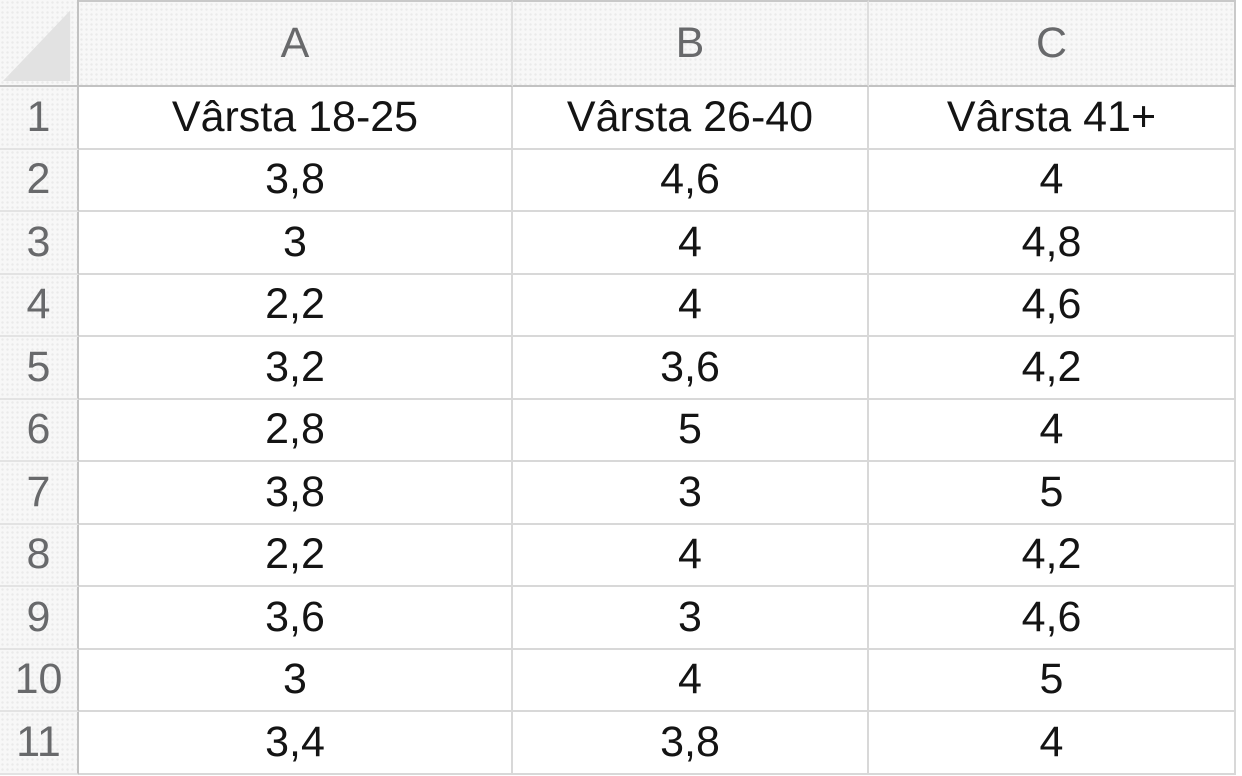 Image resolution: width=1242 pixels, height=776 pixels. I want to click on row-header-7: 7, so click(39, 493).